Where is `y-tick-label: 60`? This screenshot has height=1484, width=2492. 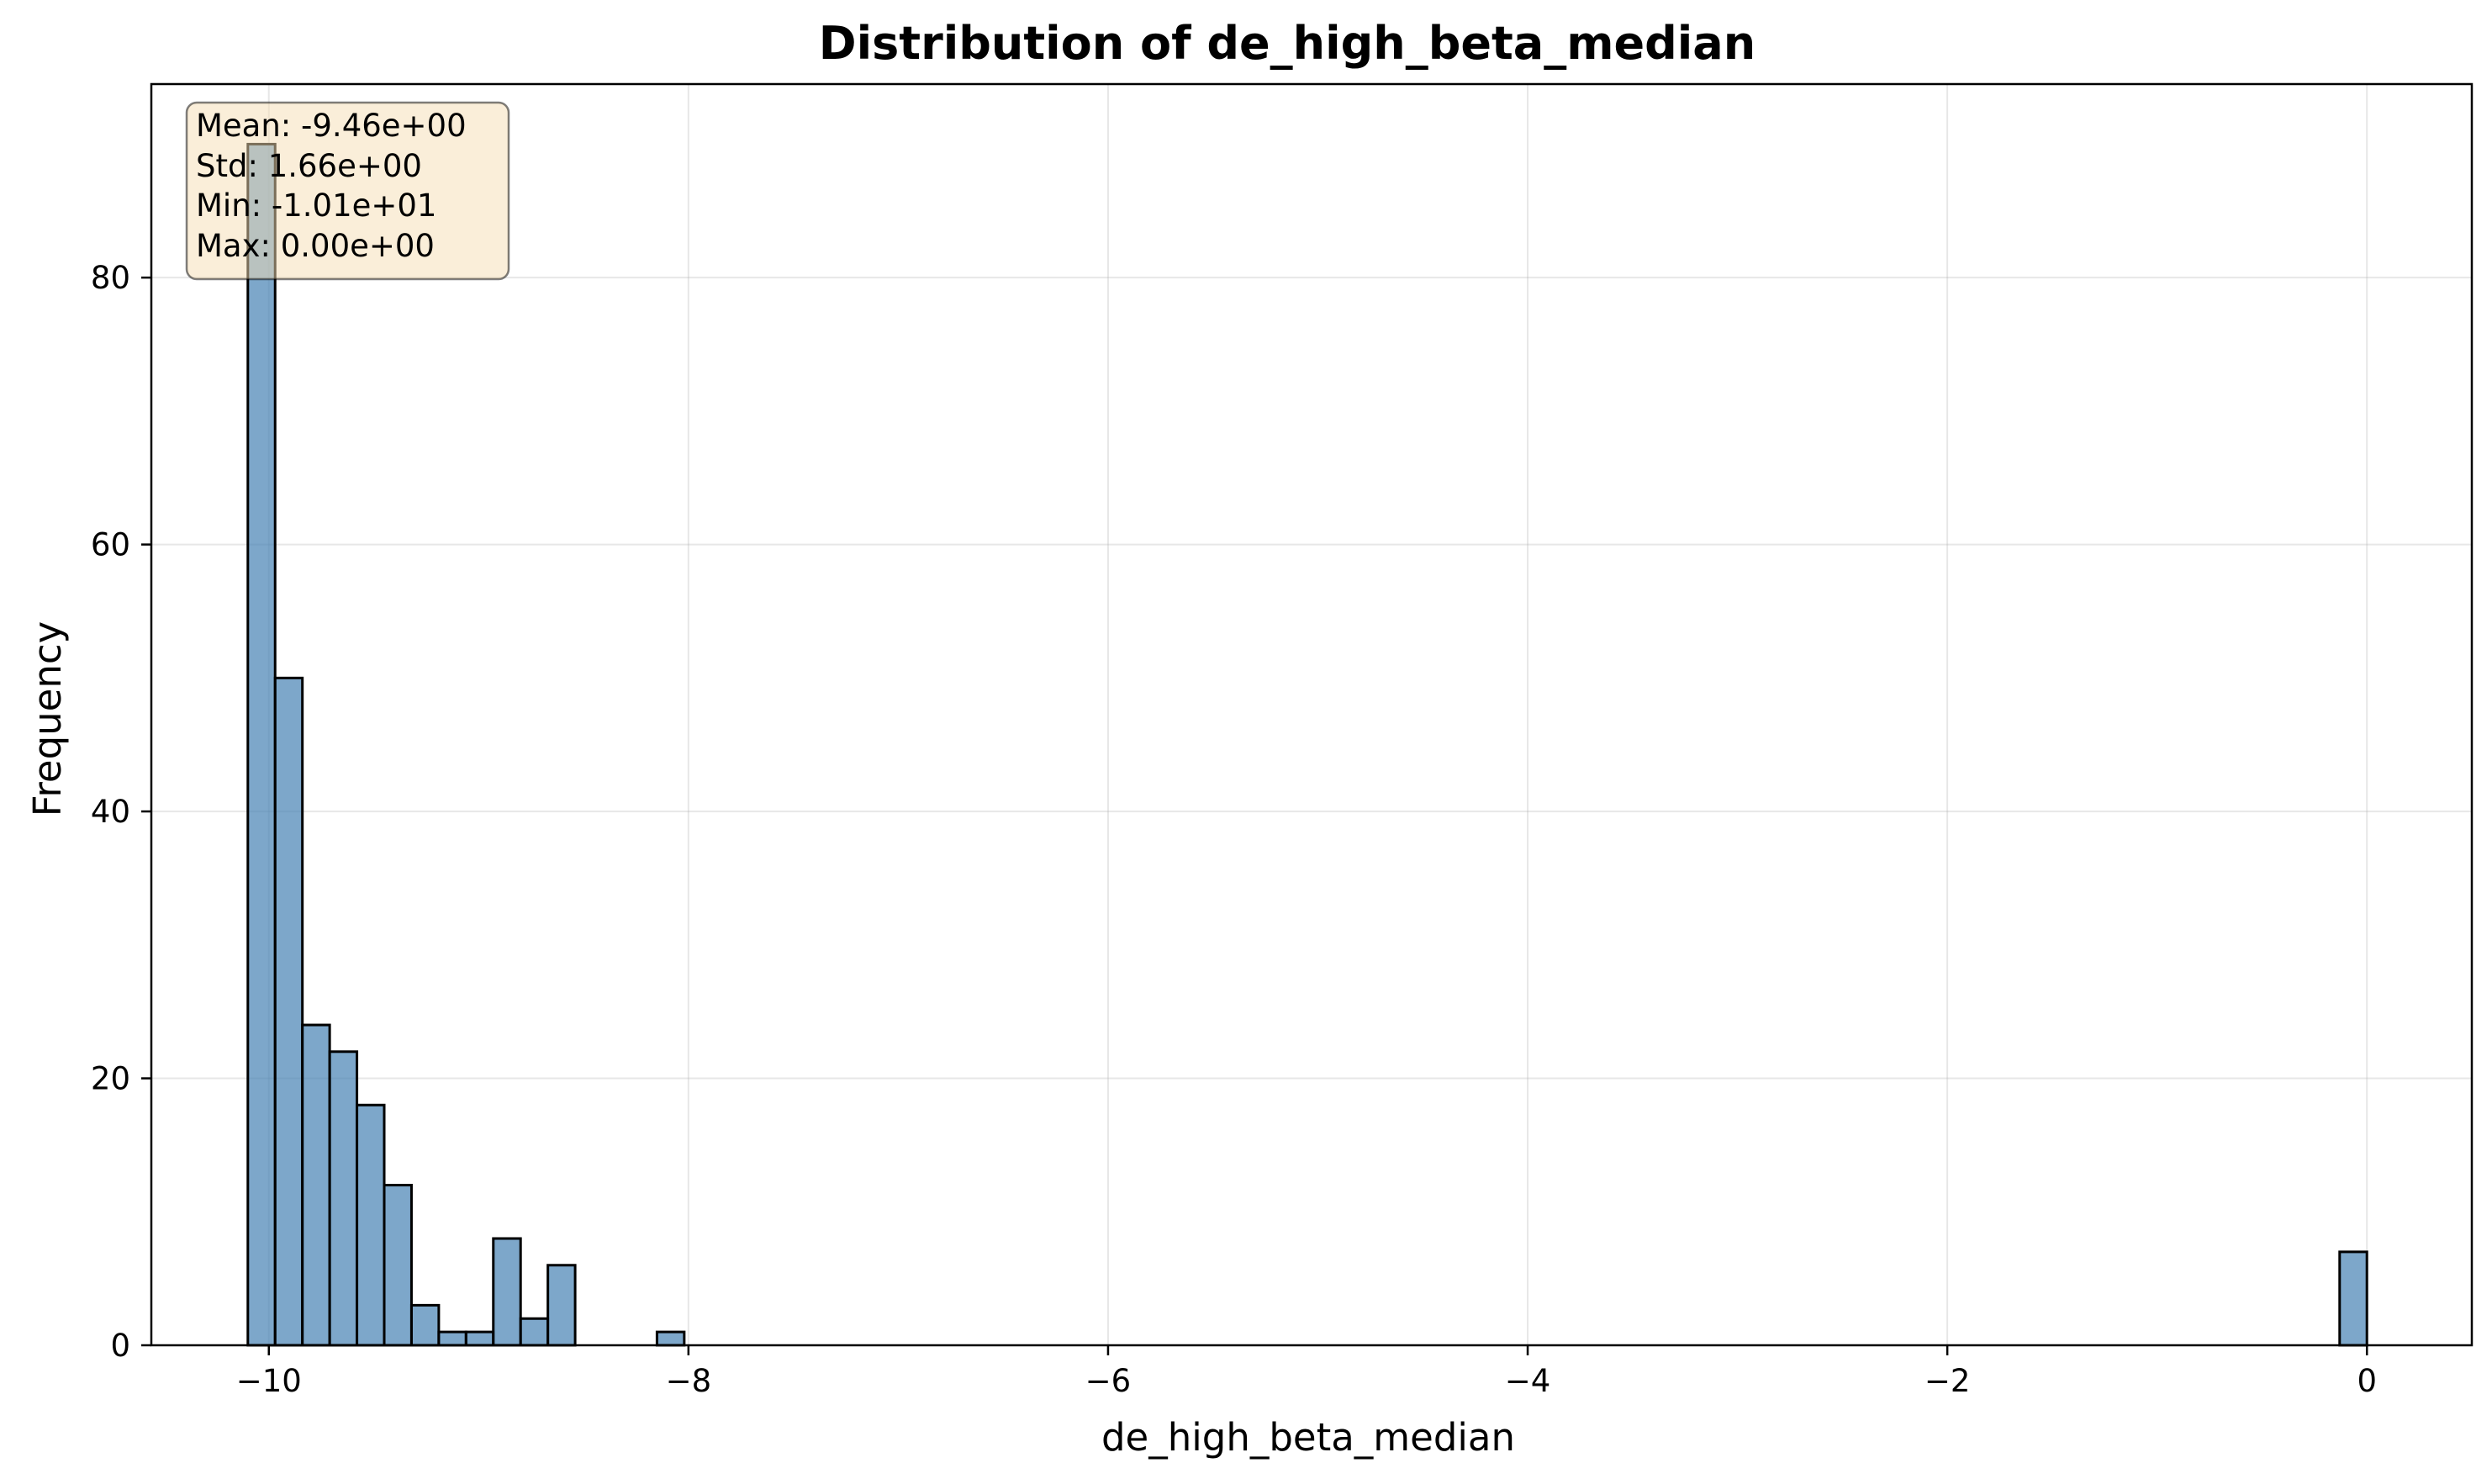 y-tick-label: 60 is located at coordinates (110, 545).